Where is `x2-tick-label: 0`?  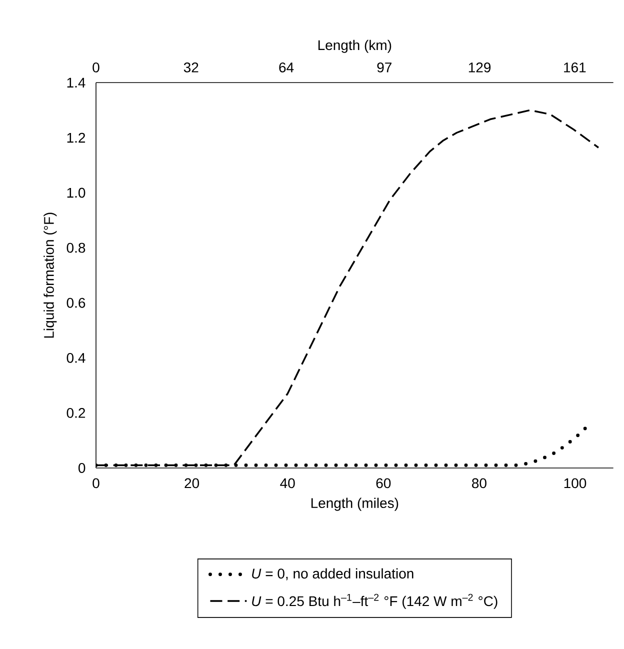
x2-tick-label: 0 is located at coordinates (96, 67).